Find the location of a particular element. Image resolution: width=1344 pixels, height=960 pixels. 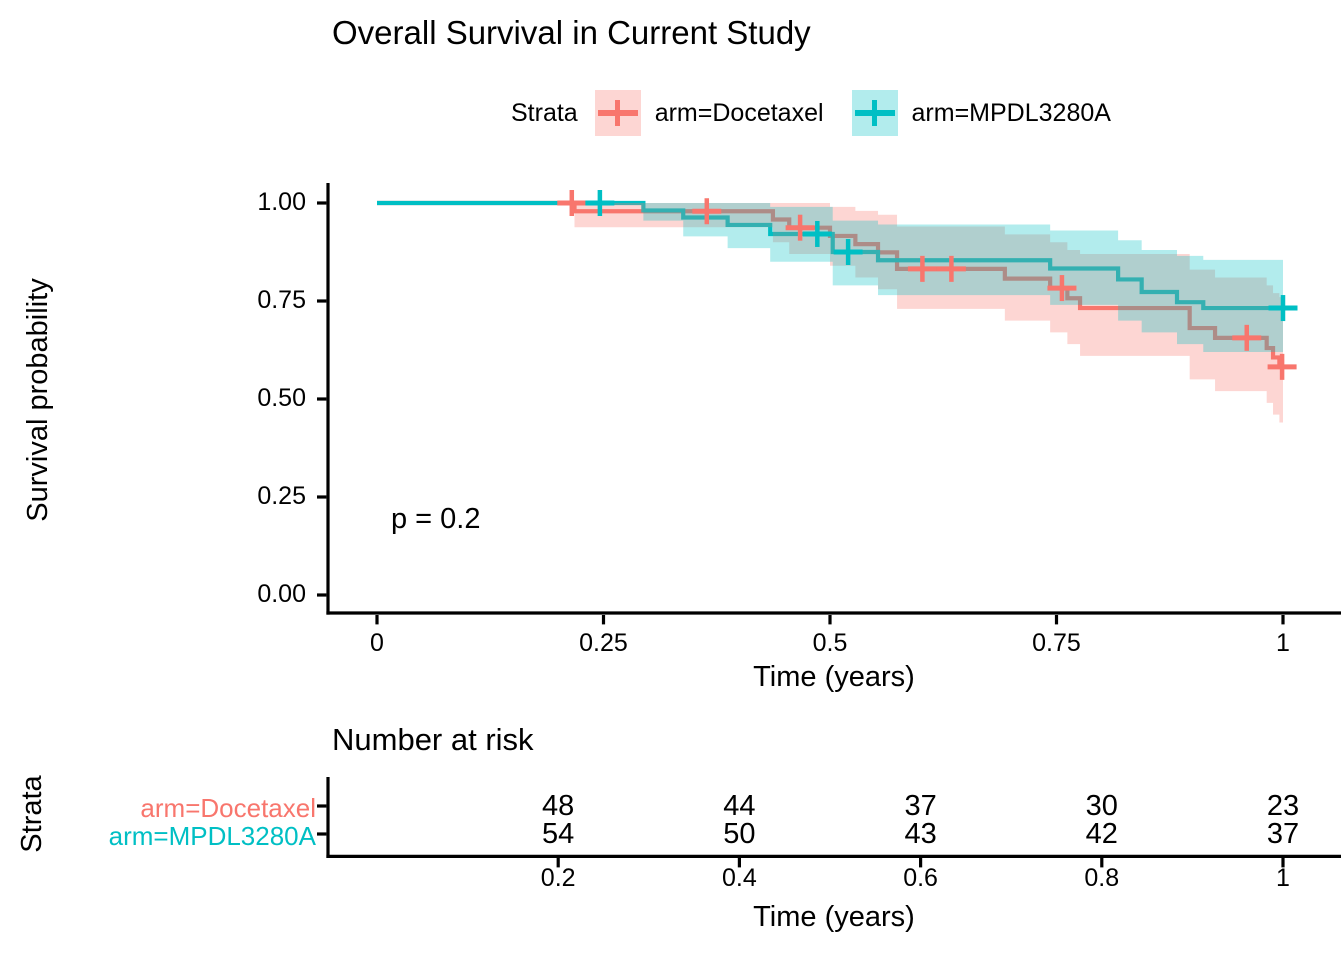

risk-row-label-docetaxel: arm=Docetaxel is located at coordinates (228, 808).